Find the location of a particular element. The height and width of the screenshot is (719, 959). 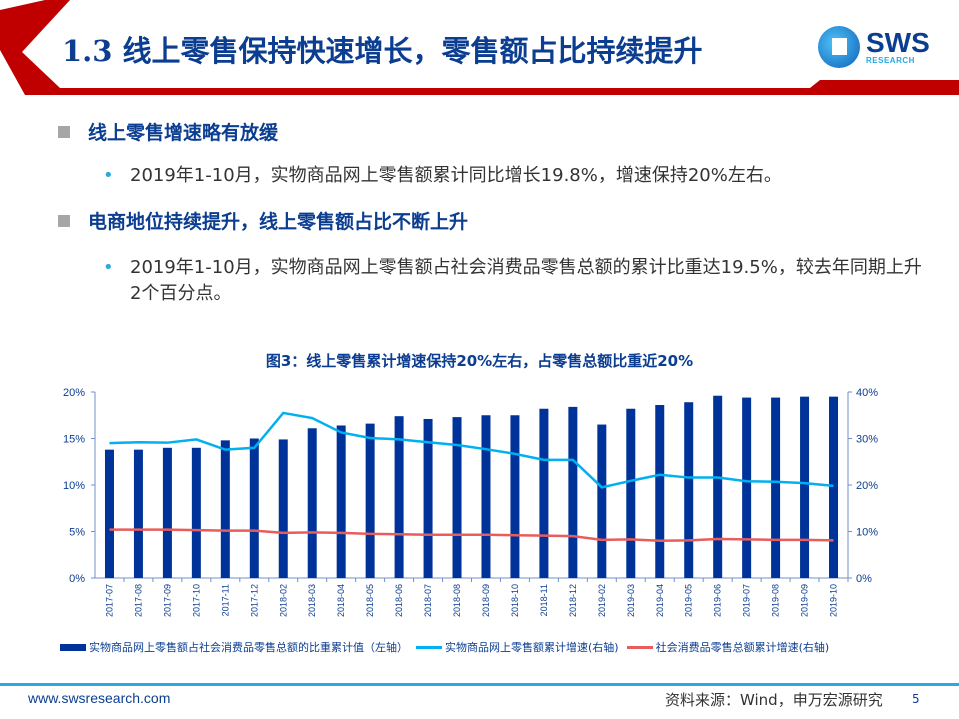

x-tick-label: 2019-10 is located at coordinates (834, 600).